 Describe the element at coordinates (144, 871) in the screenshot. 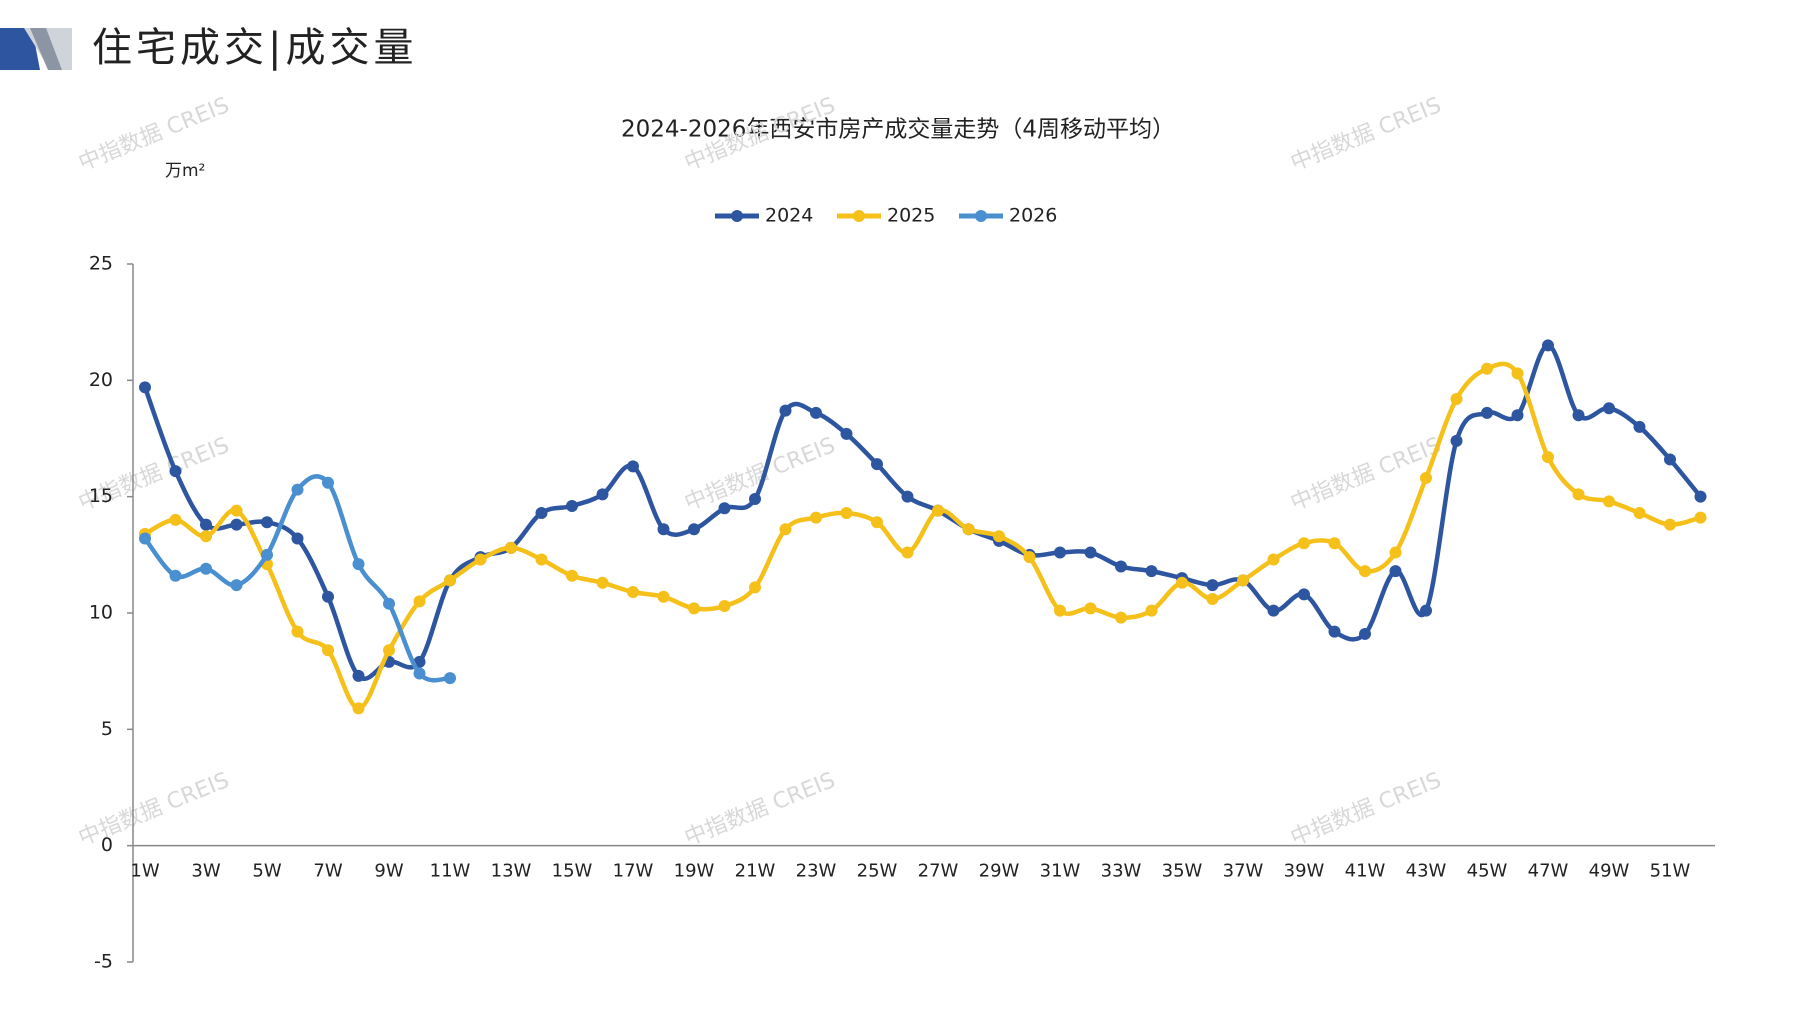

I see `x-tick-label: 1W` at that location.